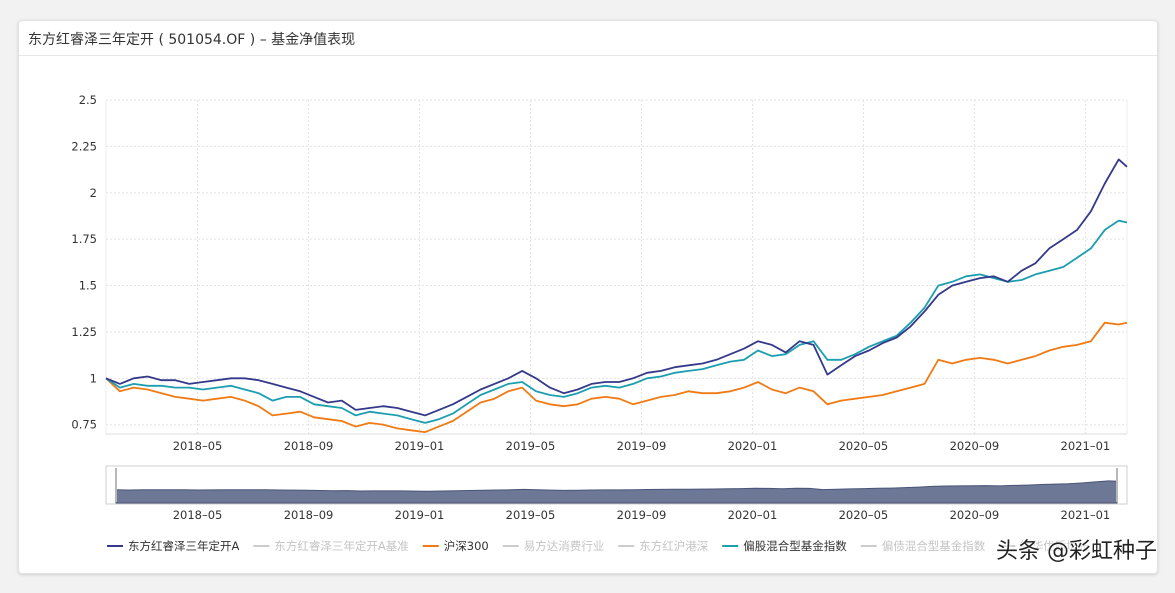 The image size is (1175, 593). Describe the element at coordinates (116, 485) in the screenshot. I see `navigator-left-handle` at that location.